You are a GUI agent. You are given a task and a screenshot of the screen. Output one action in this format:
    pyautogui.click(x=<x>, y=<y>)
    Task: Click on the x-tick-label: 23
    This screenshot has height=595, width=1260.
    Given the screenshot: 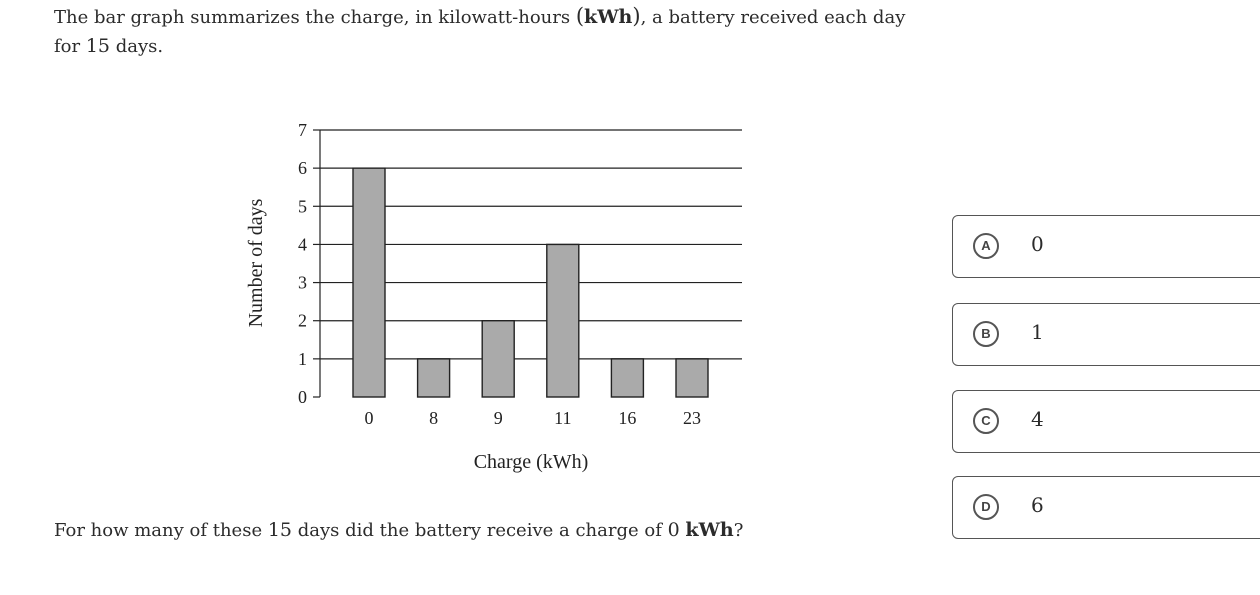 What is the action you would take?
    pyautogui.click(x=692, y=418)
    